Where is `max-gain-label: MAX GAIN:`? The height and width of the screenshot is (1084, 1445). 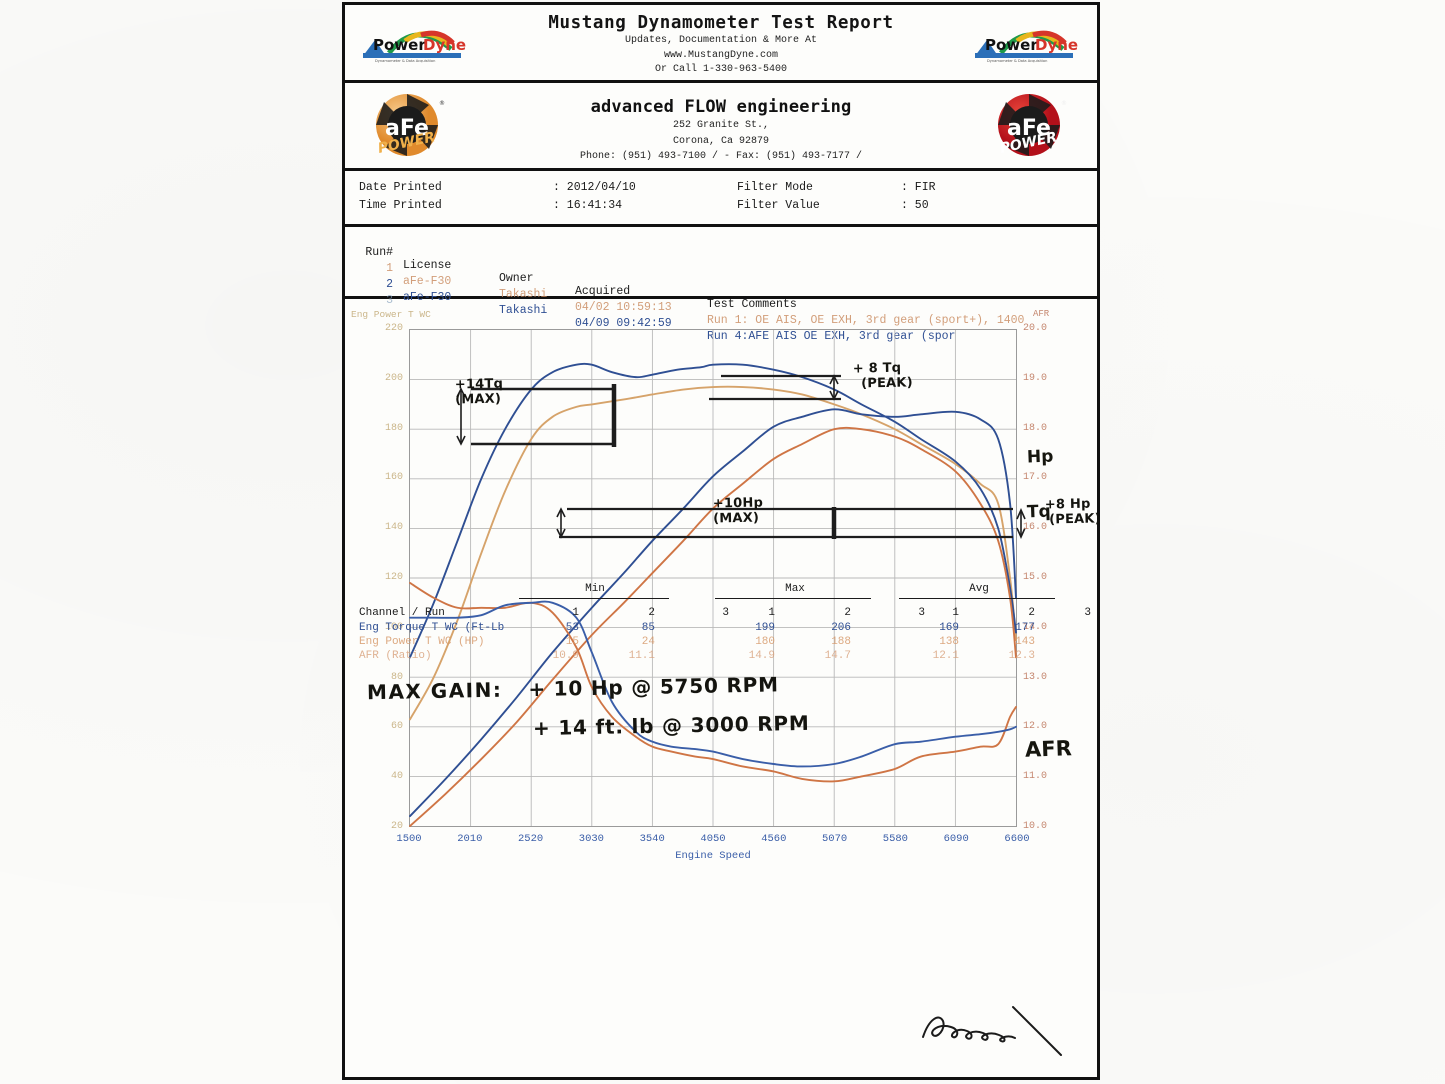 max-gain-label: MAX GAIN: is located at coordinates (434, 691).